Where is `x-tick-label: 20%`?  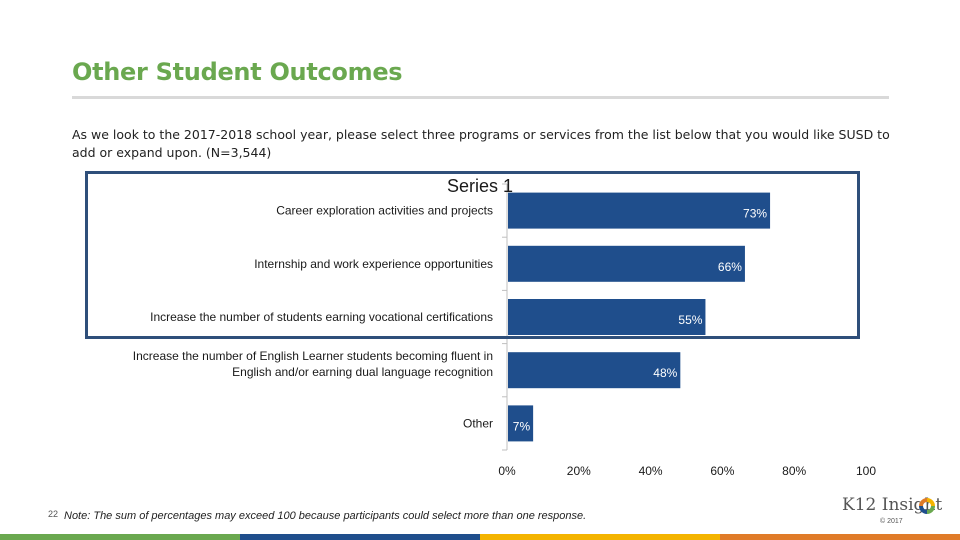 x-tick-label: 20% is located at coordinates (579, 471).